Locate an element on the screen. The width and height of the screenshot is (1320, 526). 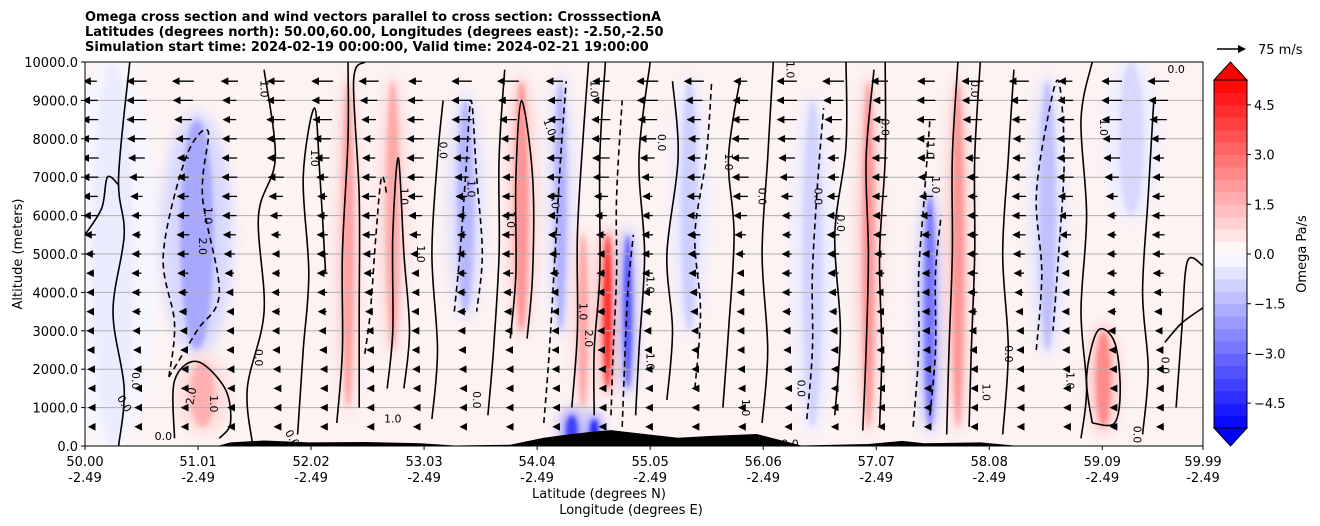
y-tick-label: 7000.0 is located at coordinates (56, 178).